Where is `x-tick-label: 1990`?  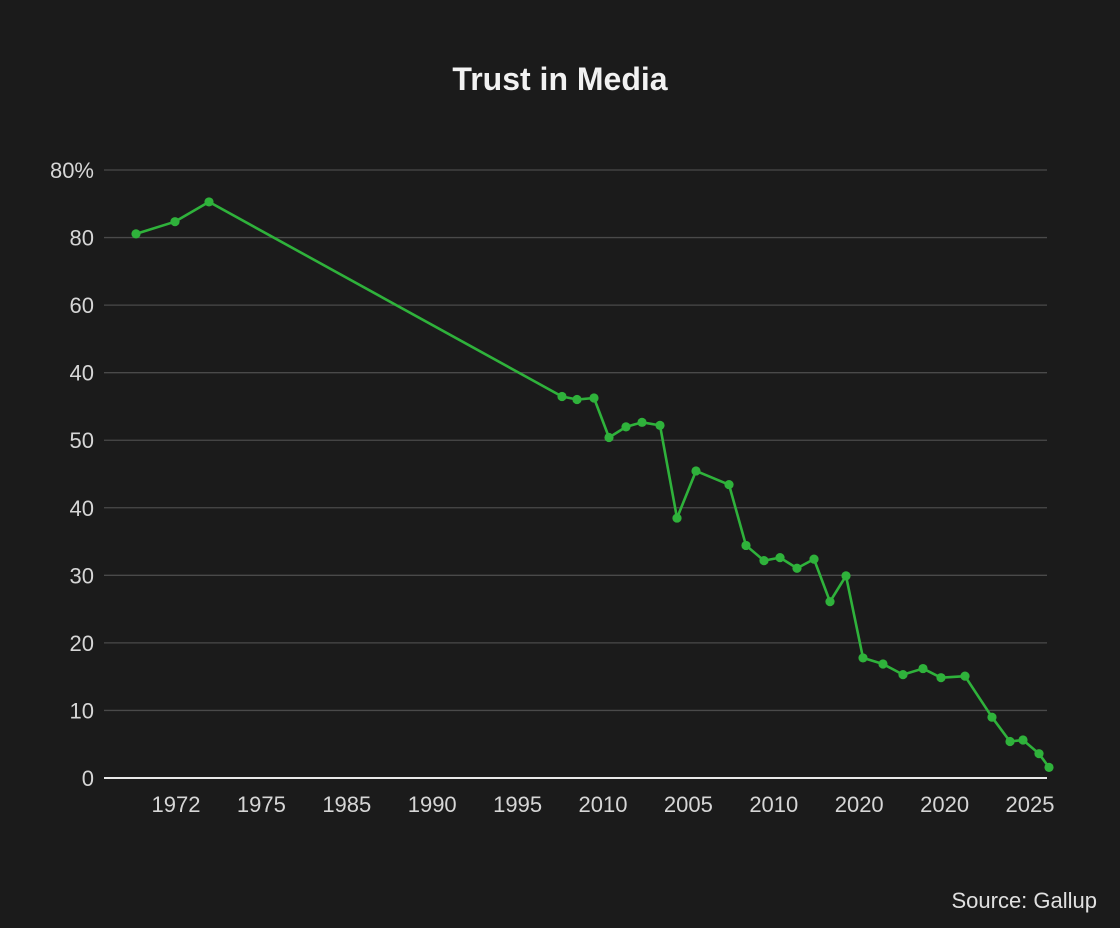
x-tick-label: 1990 is located at coordinates (432, 804).